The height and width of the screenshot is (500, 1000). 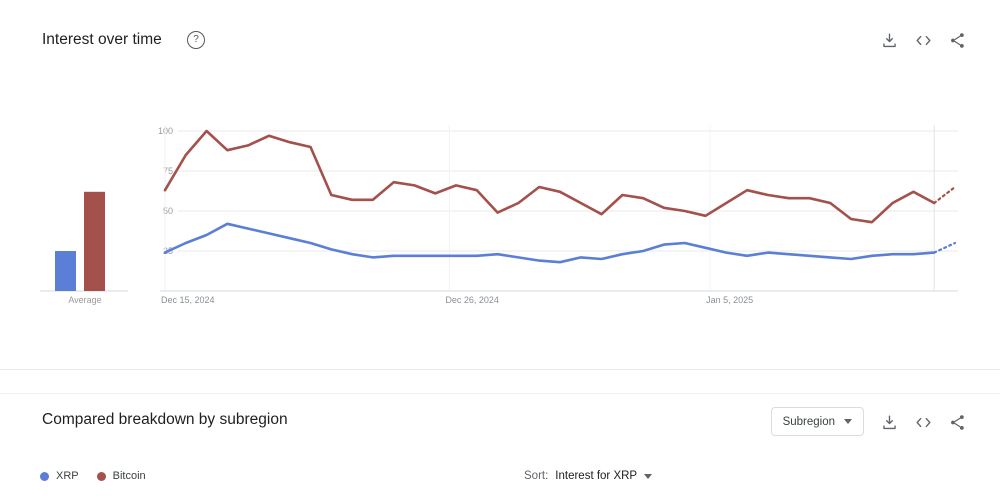 I want to click on compared-breakdown-title: Compared breakdown by subregion, so click(x=165, y=419).